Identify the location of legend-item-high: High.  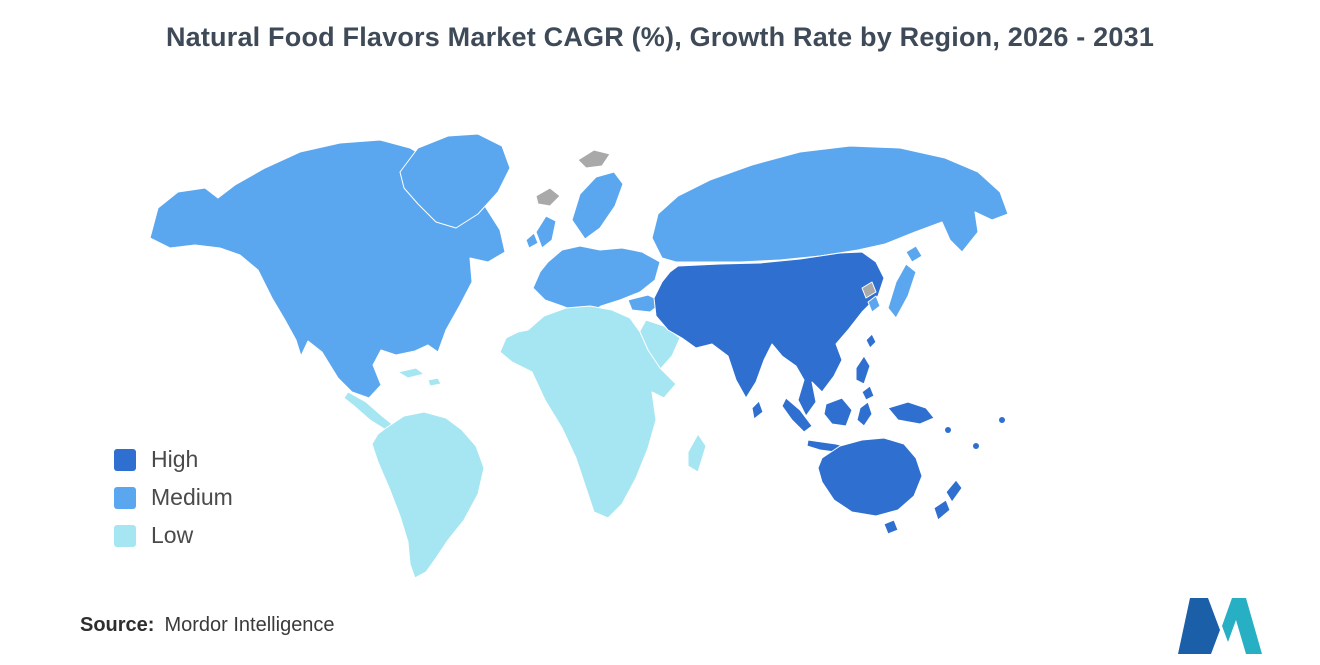
(173, 459).